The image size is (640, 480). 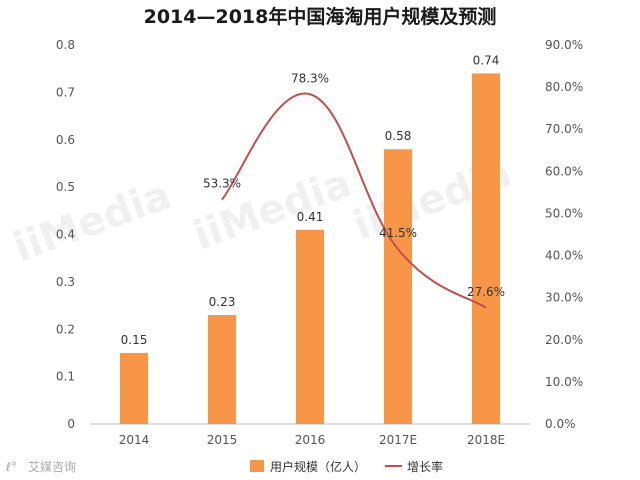 I want to click on x-tick-label: 2018E, so click(x=486, y=440).